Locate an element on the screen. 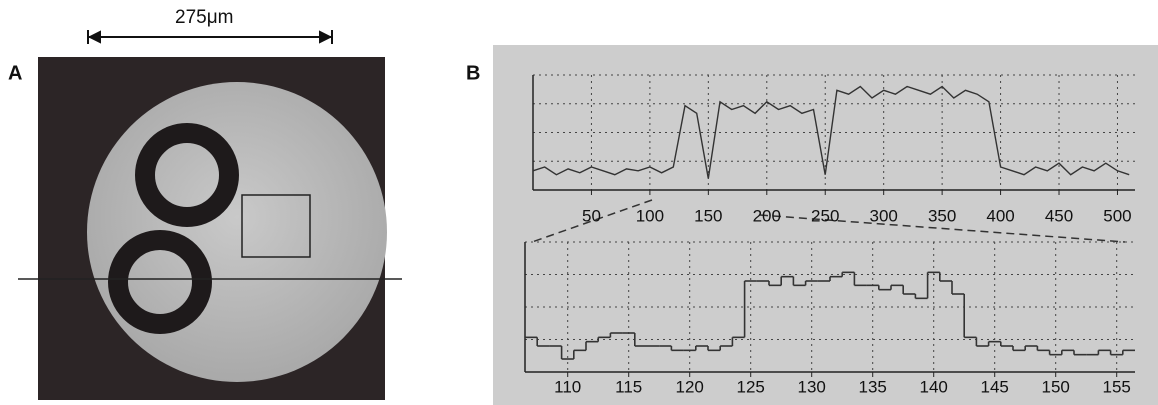 This screenshot has height=405, width=1158. x-tick-label: 135 is located at coordinates (873, 386).